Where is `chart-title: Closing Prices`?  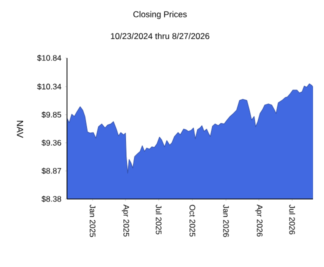 chart-title: Closing Prices is located at coordinates (160, 15).